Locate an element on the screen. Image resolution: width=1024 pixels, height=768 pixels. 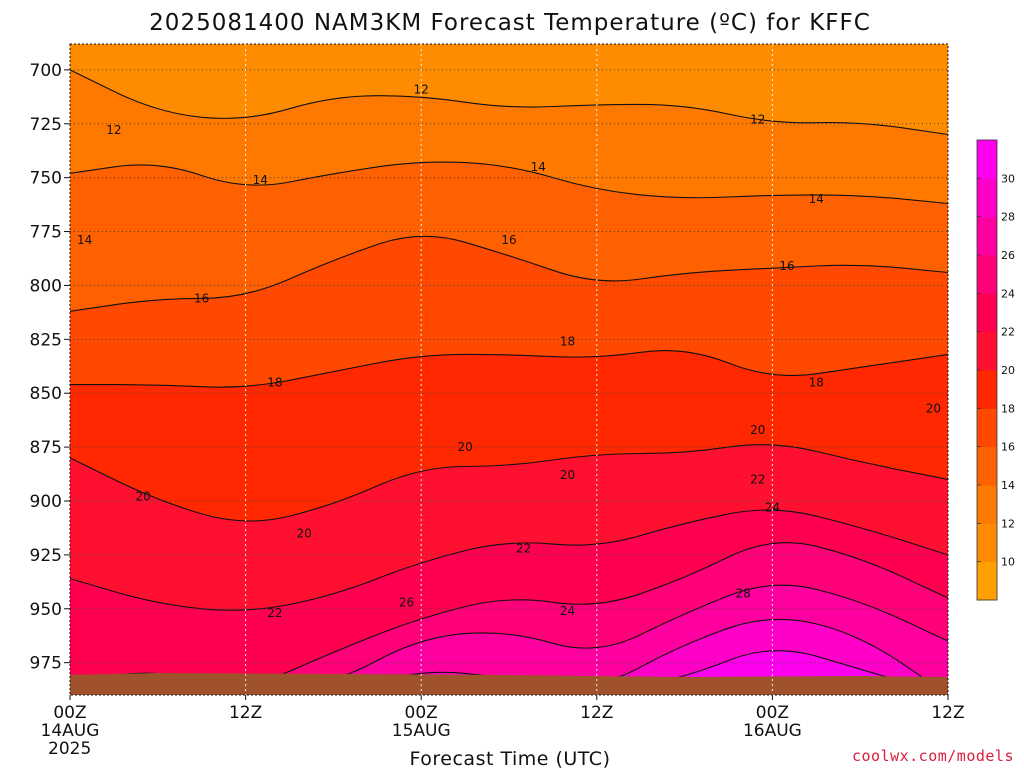
x-tick-label-h24-1: 00Z is located at coordinates (421, 713).